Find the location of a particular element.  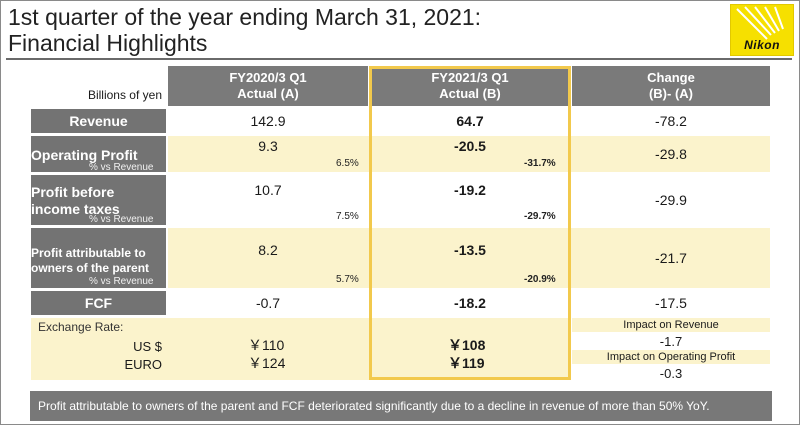

row-label-revenue: Revenue is located at coordinates (98, 121).